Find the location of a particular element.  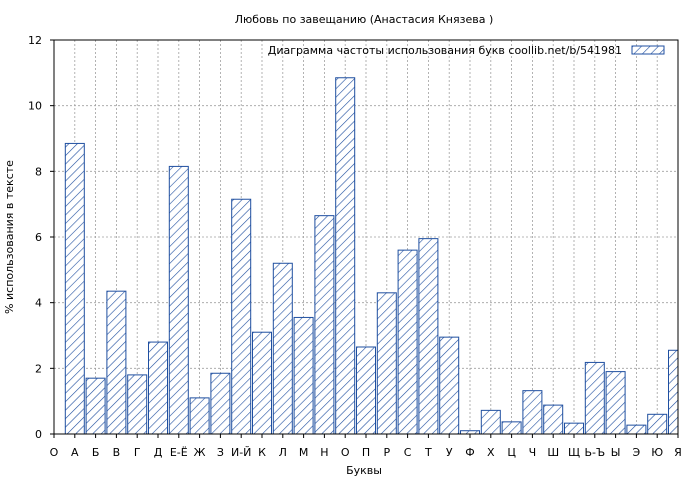

x-tick-label: Т is located at coordinates (428, 452).